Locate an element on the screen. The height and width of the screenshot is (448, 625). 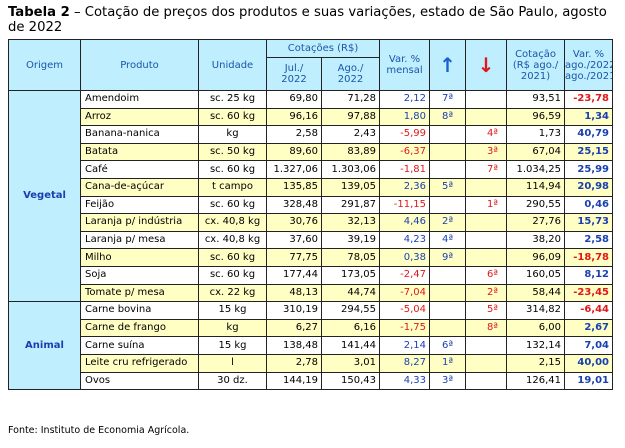
var-mensal: -1,75 is located at coordinates (405, 328).